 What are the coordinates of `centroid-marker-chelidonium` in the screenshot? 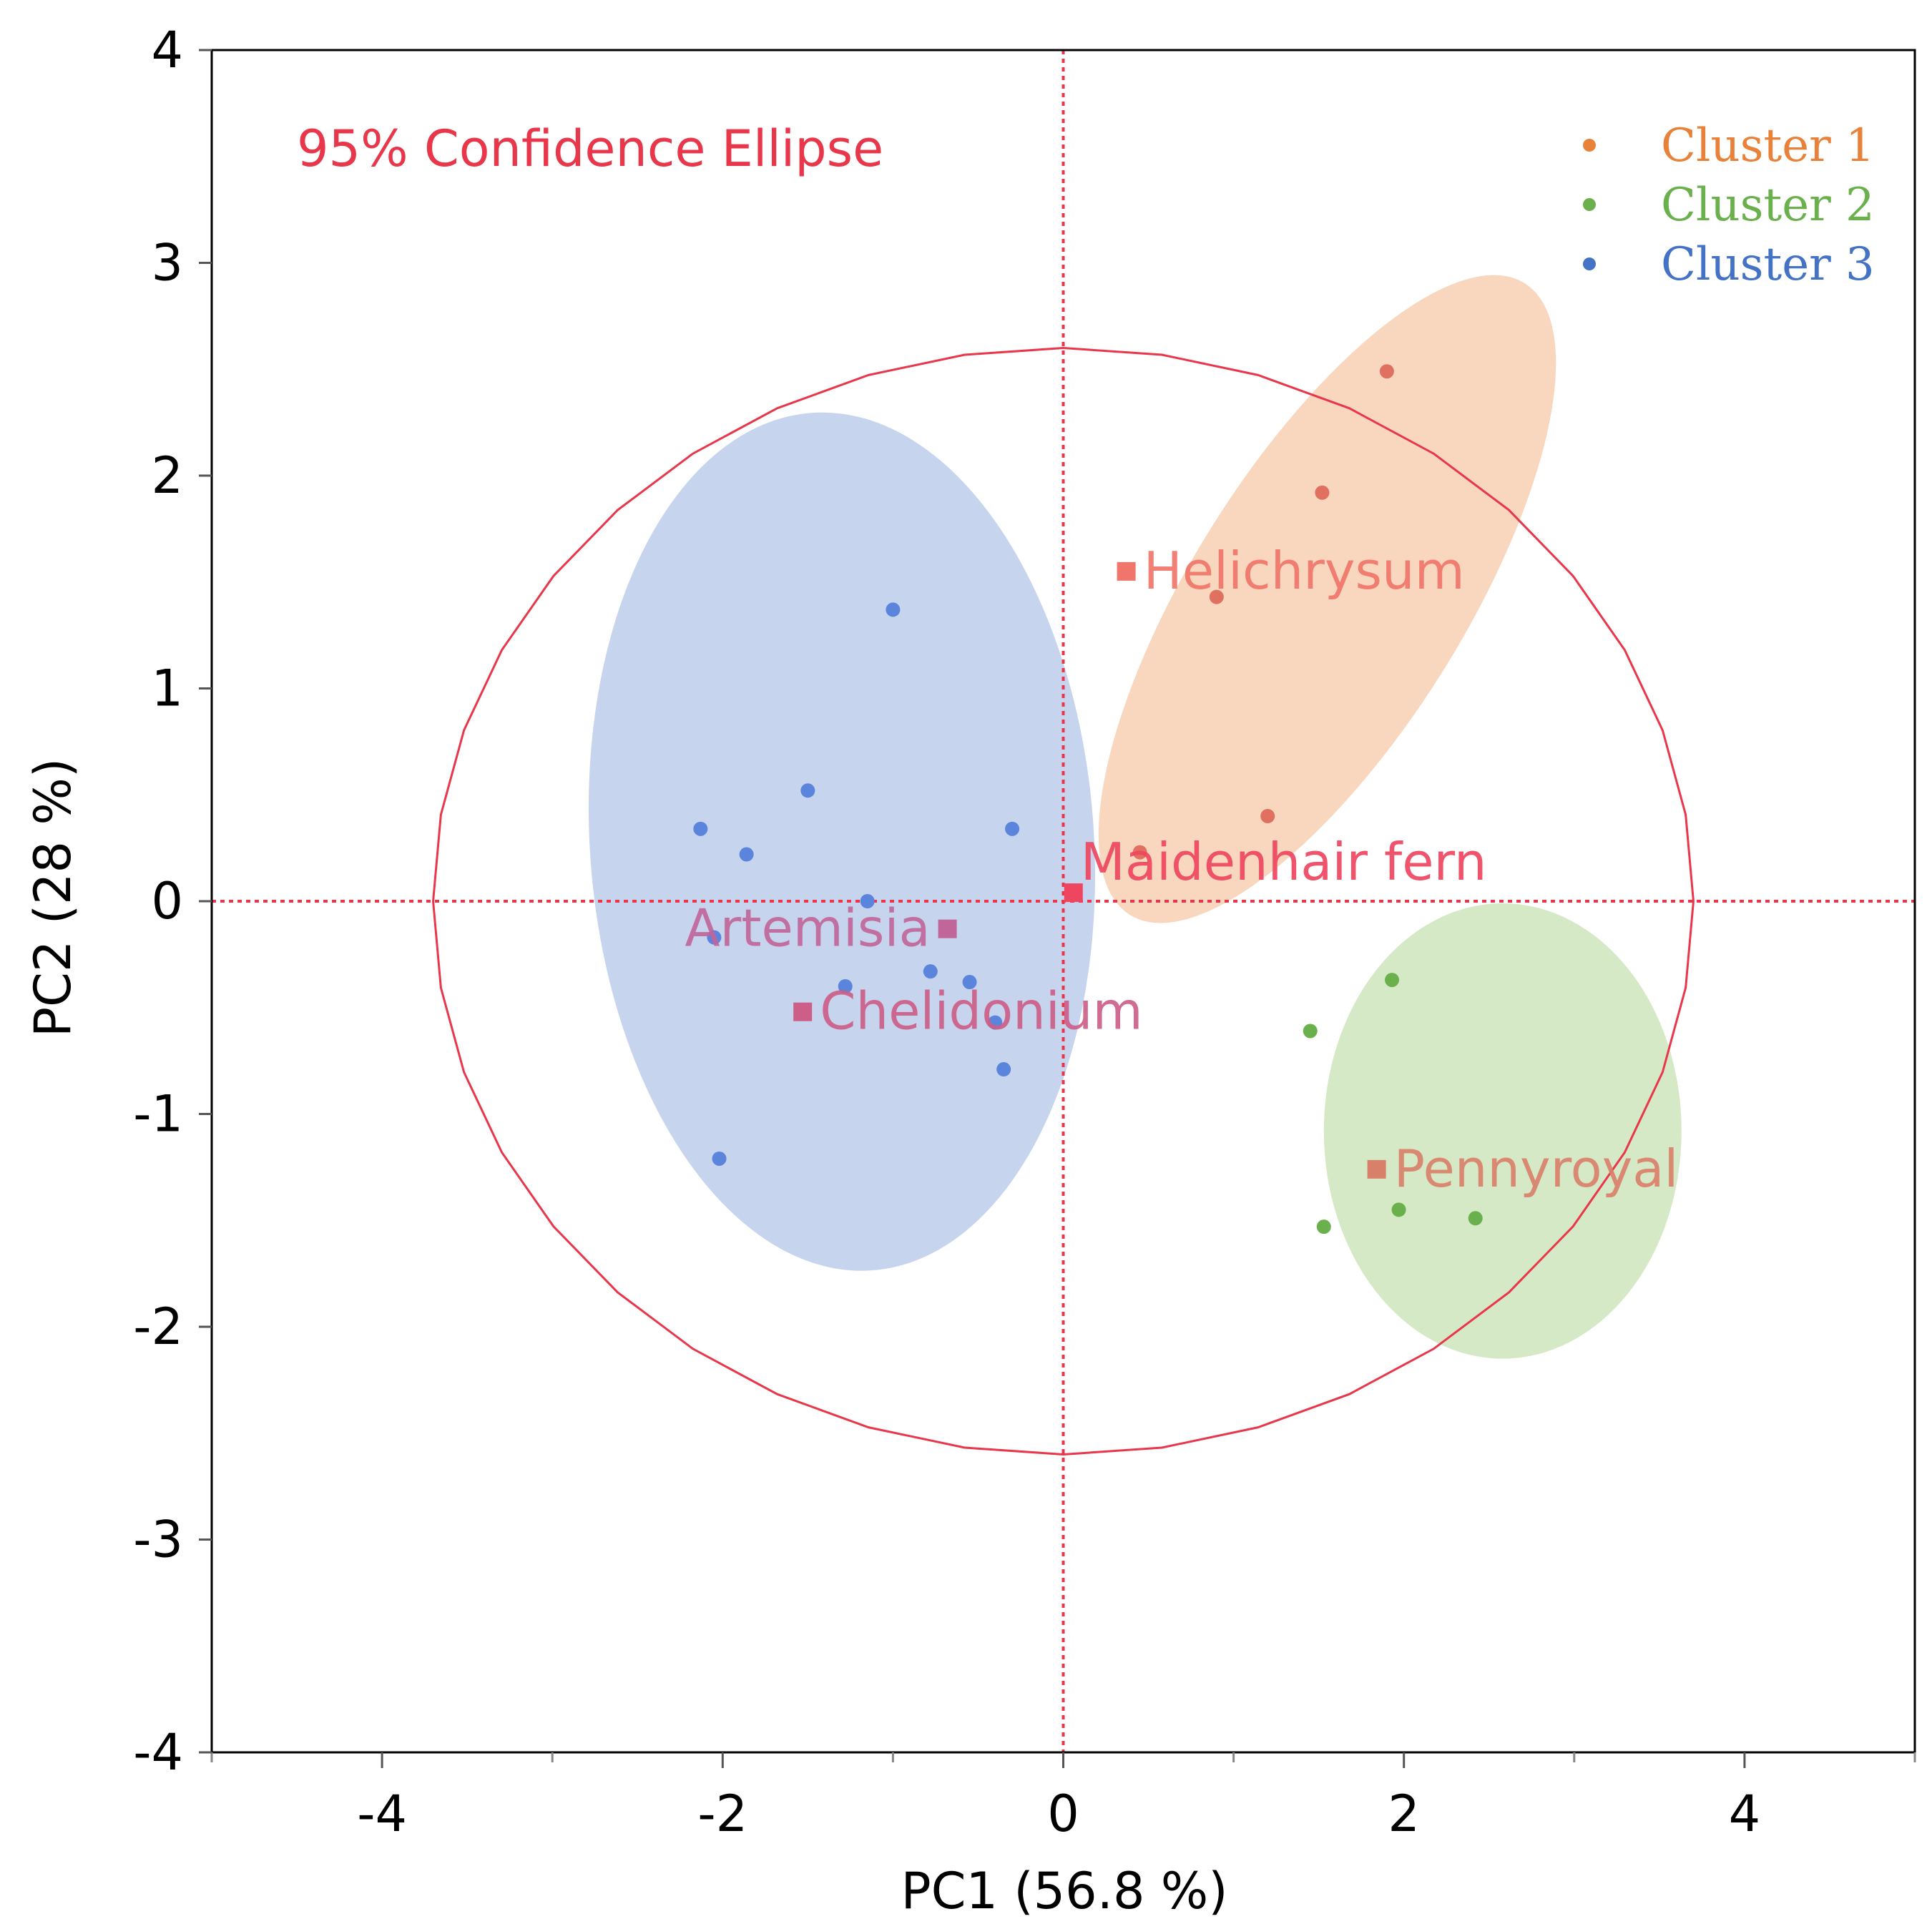 It's located at (803, 1011).